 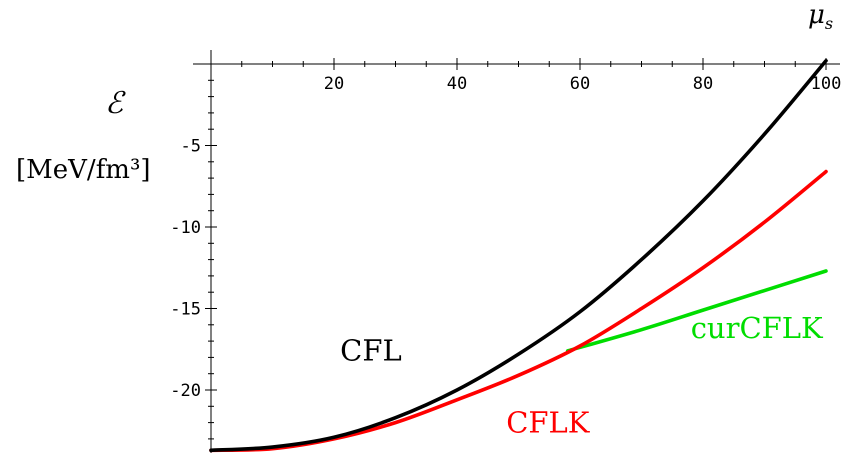 What do you see at coordinates (185, 310) in the screenshot?
I see `y-tick-label: -15` at bounding box center [185, 310].